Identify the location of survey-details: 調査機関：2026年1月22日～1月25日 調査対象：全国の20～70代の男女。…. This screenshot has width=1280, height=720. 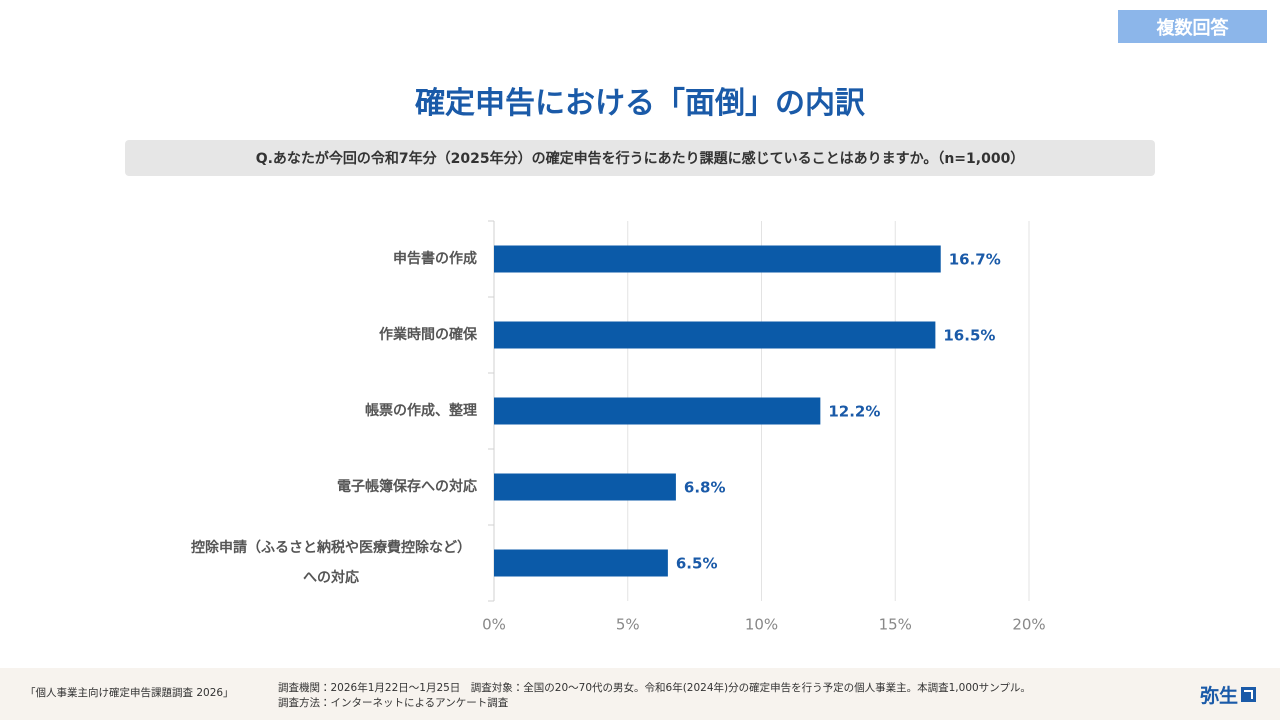
(654, 696).